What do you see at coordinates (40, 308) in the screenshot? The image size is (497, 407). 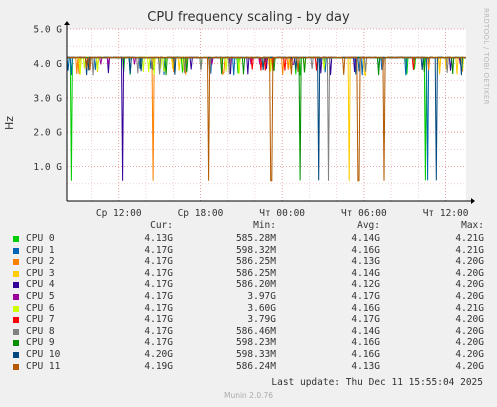 I see `legend-name: CPU 6` at bounding box center [40, 308].